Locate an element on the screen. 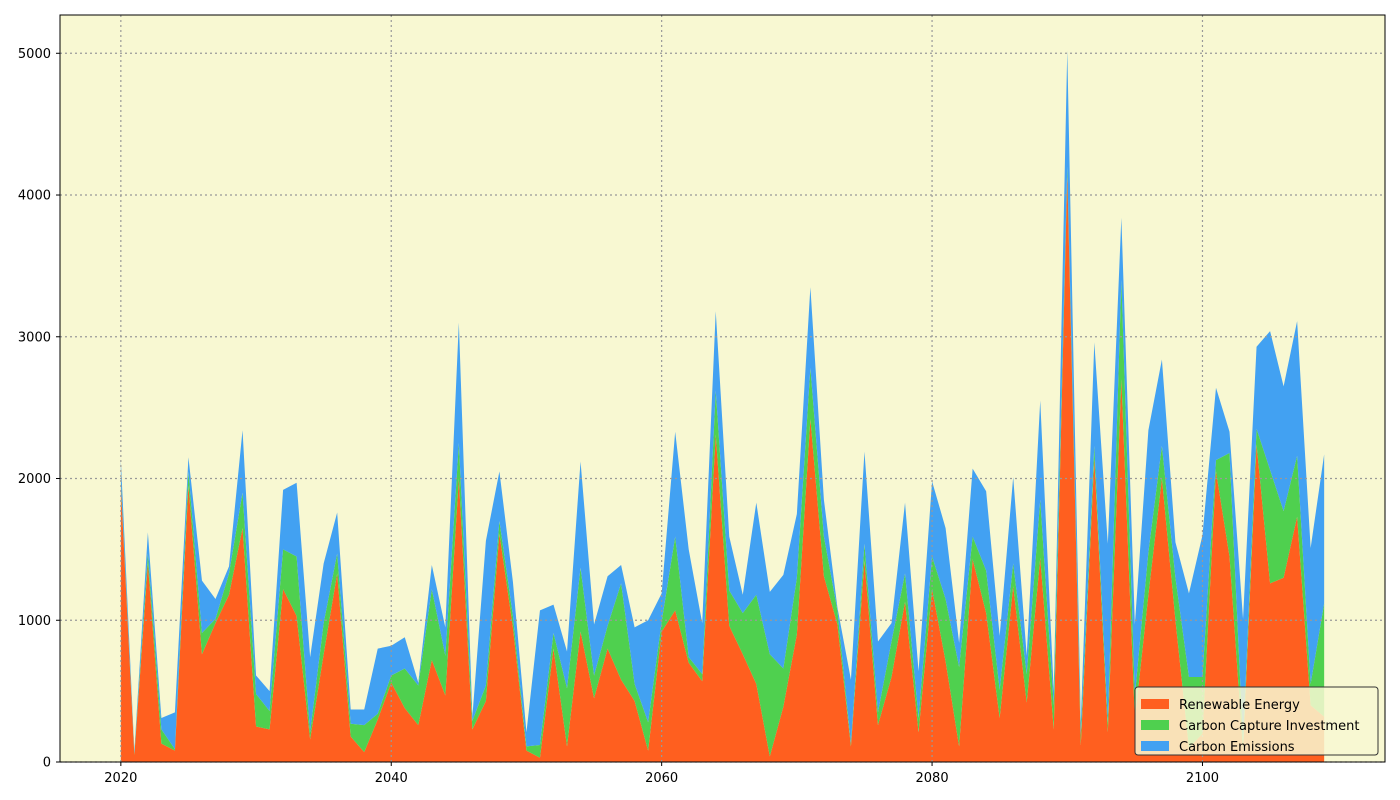 Image resolution: width=1400 pixels, height=800 pixels. y-tick-label: 4000 is located at coordinates (34, 196).